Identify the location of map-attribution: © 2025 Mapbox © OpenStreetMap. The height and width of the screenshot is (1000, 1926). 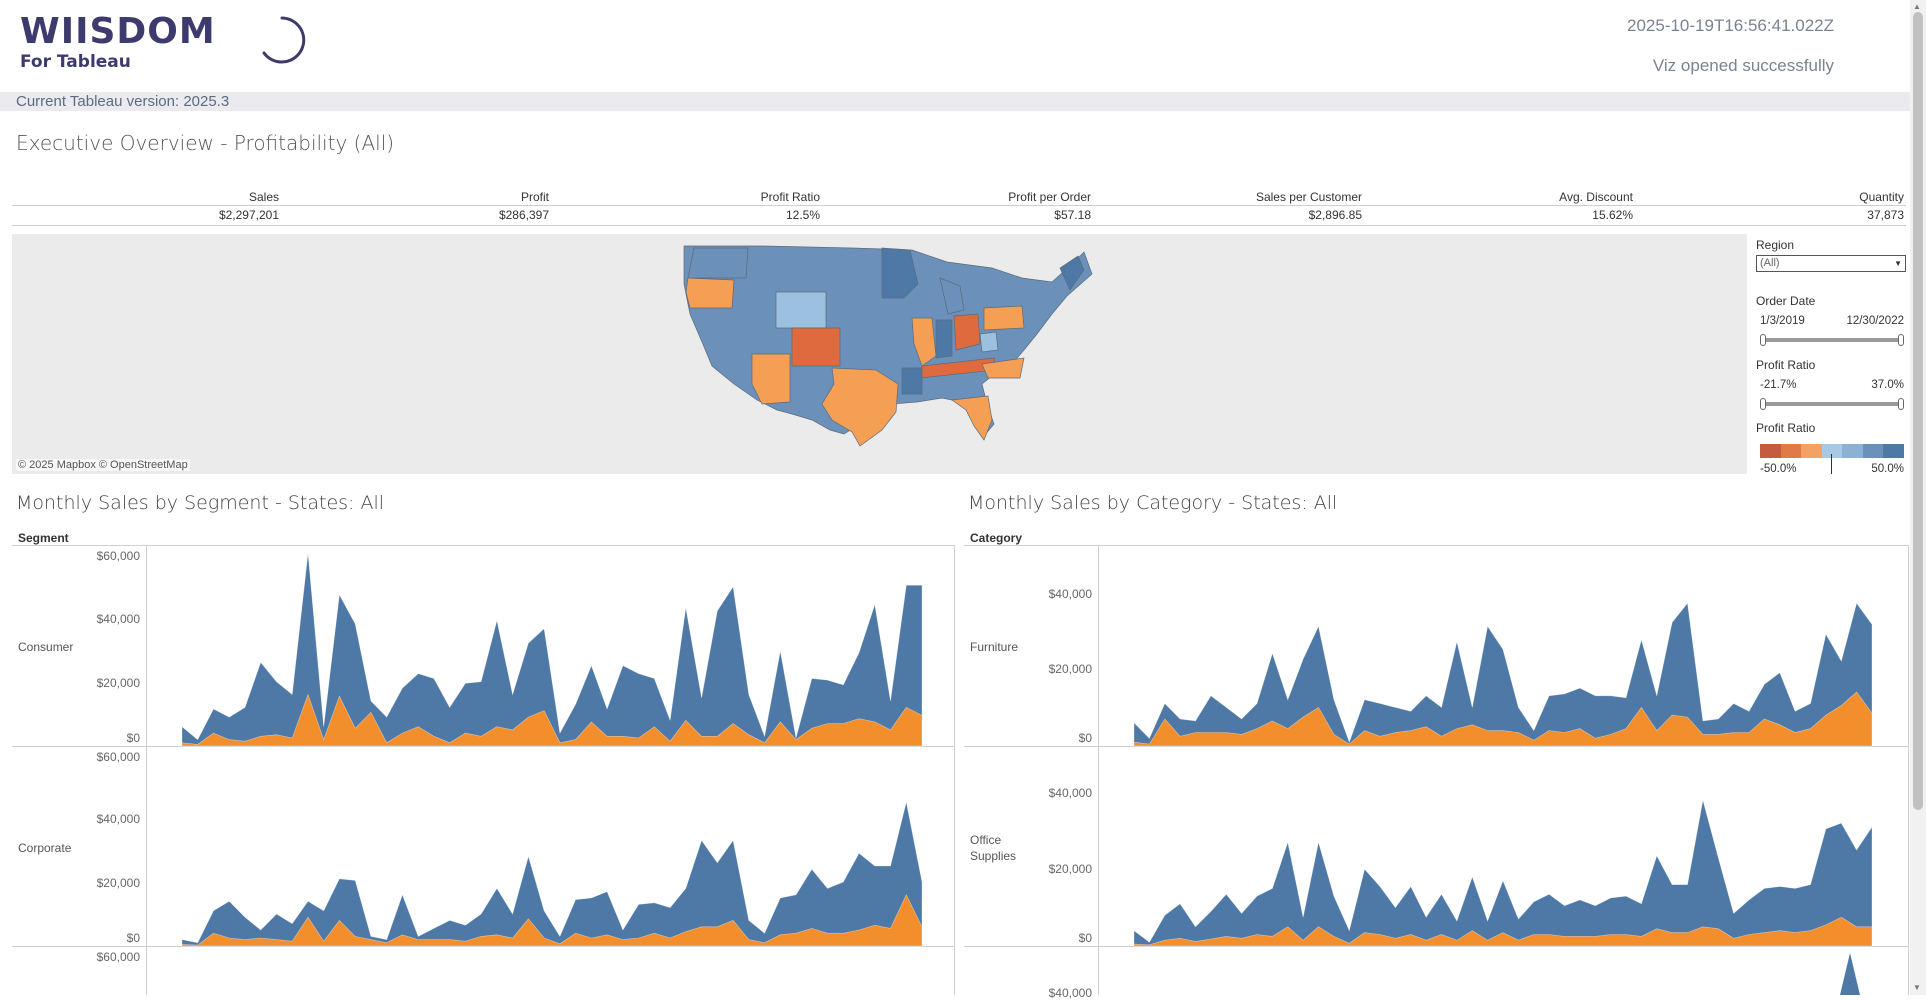
(103, 465).